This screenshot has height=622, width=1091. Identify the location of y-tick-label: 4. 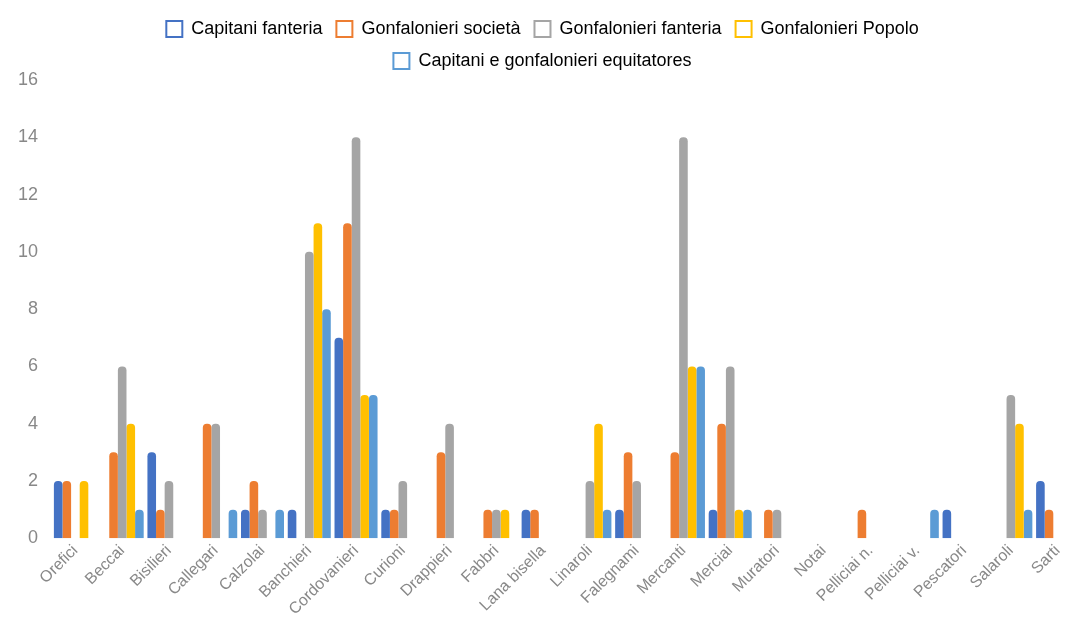
(33, 422).